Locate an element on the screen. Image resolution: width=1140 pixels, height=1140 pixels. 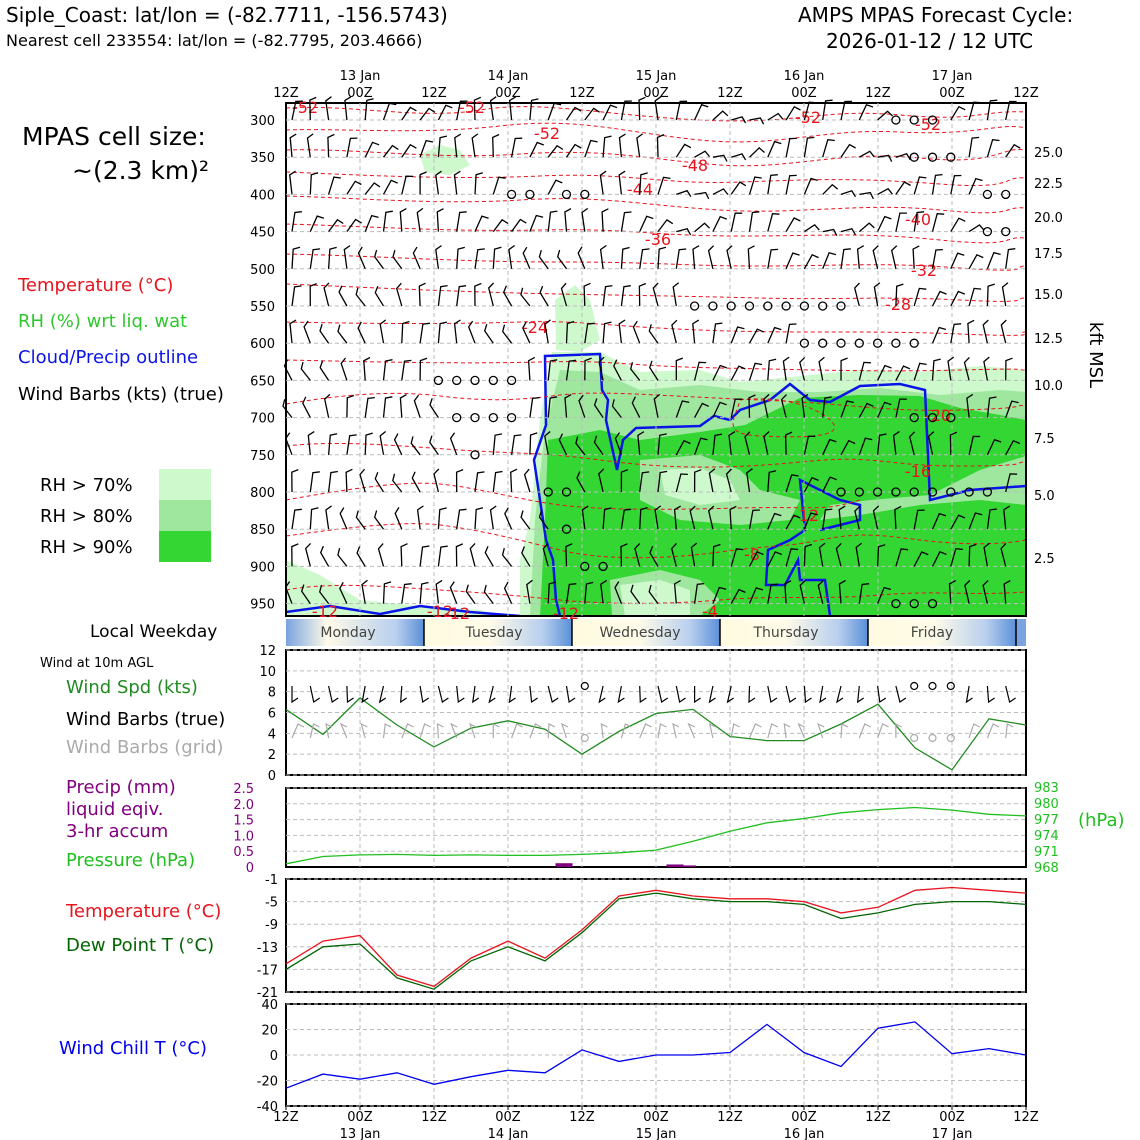
temp-ytick--5: -5 is located at coordinates (271, 903).